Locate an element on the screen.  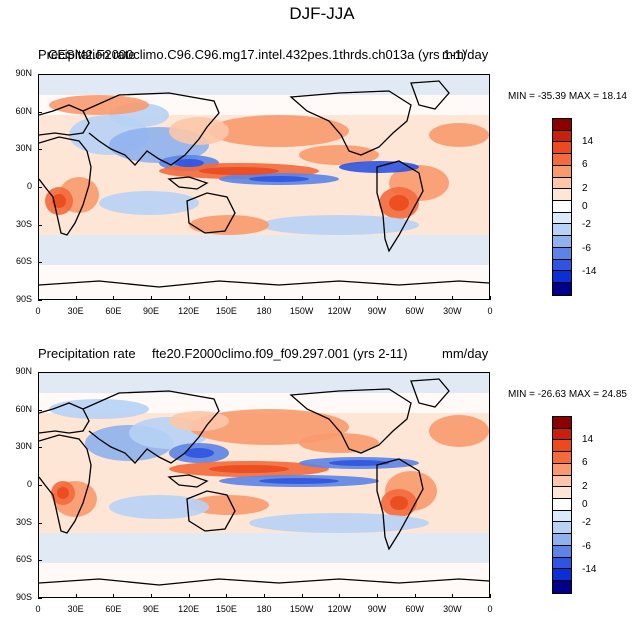
lat-tick-label: 60S is located at coordinates (23, 261).